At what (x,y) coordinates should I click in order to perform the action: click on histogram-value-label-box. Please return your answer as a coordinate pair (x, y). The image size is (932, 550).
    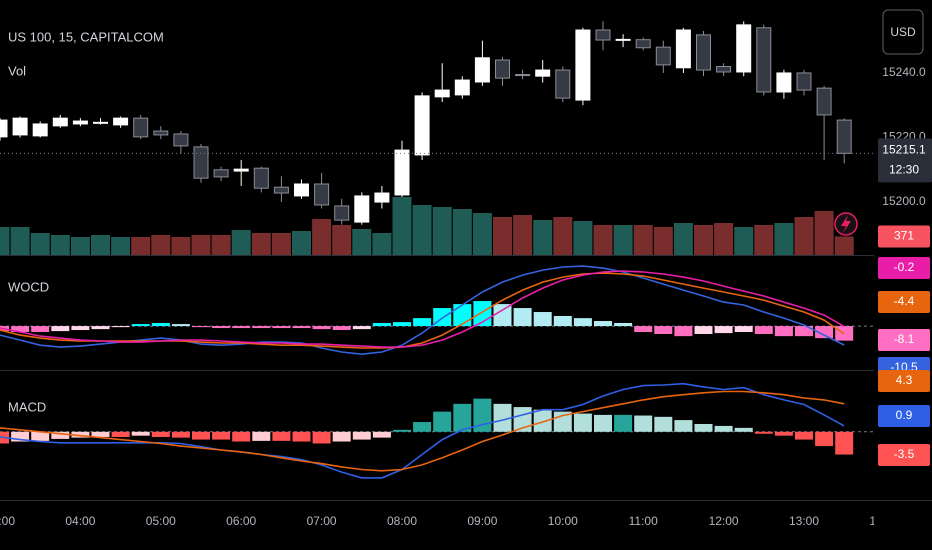
    Looking at the image, I should click on (904, 455).